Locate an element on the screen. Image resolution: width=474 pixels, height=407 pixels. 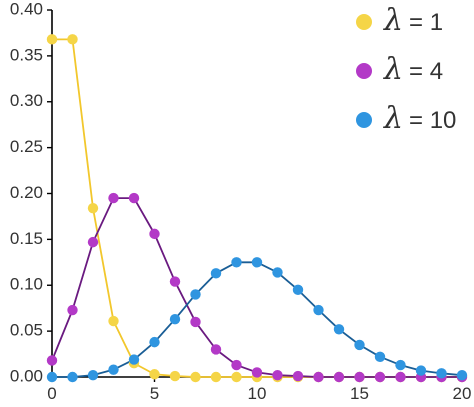
y-tick-label: 0.40 is located at coordinates (26, 9).